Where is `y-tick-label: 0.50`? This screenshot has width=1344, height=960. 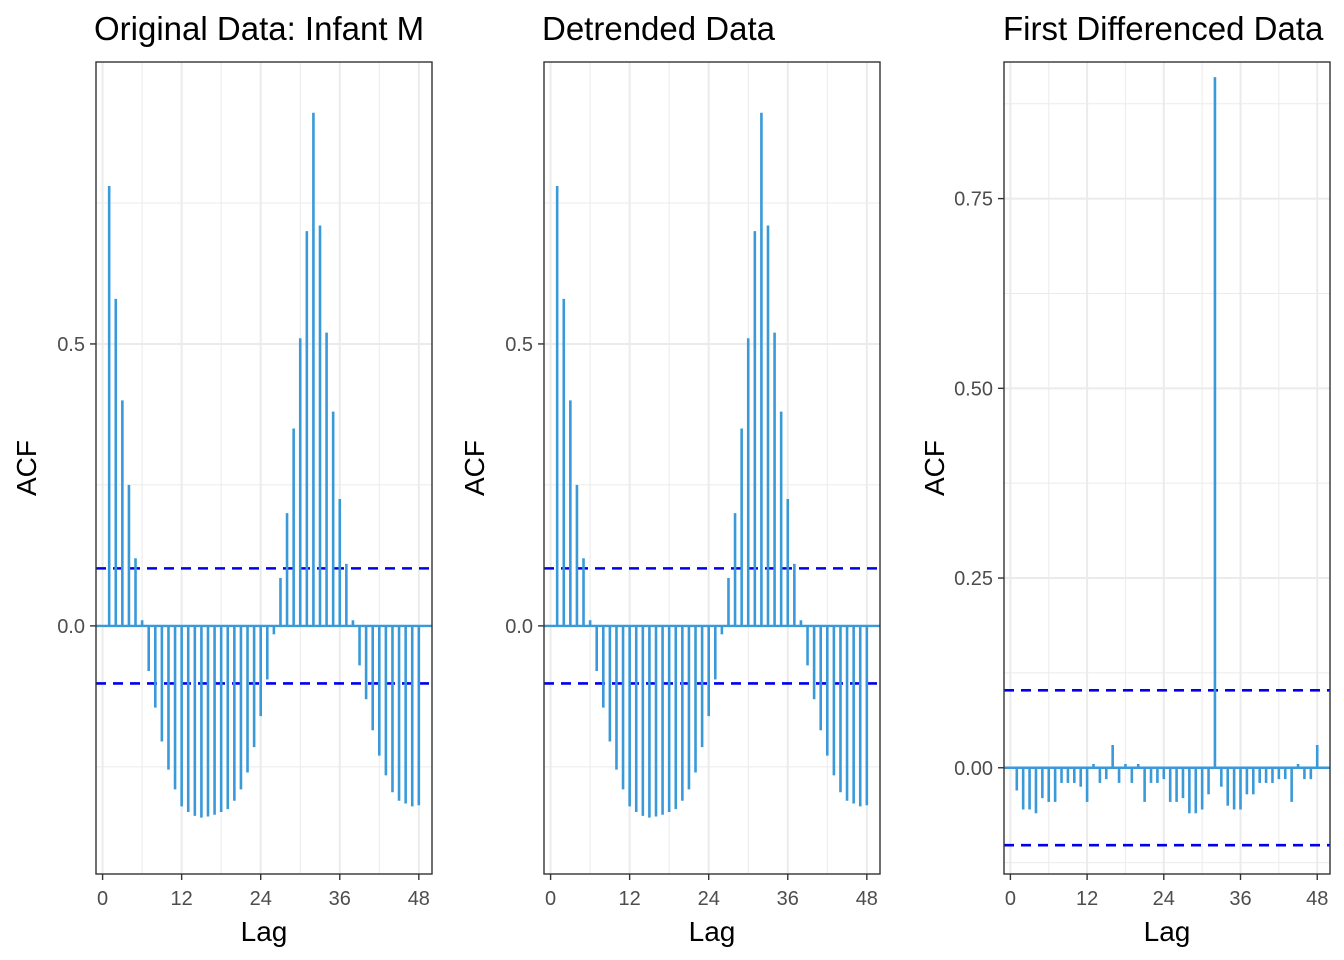 y-tick-label: 0.50 is located at coordinates (973, 389).